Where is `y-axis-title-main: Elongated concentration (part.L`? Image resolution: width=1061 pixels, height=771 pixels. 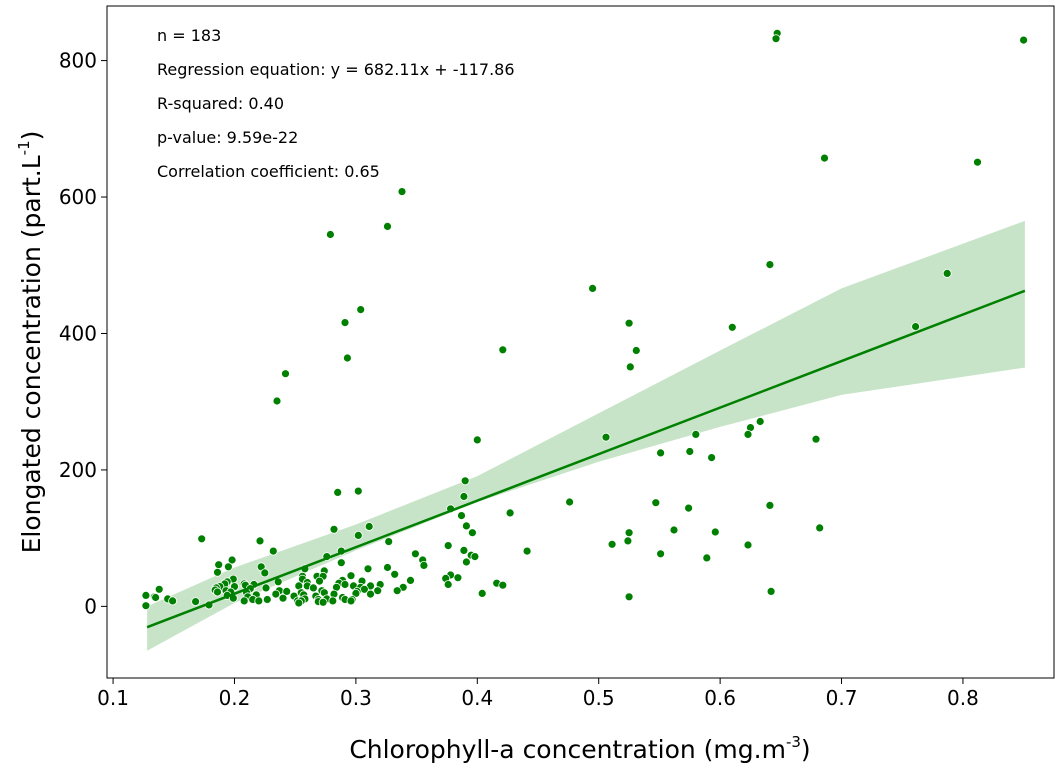 y-axis-title-main: Elongated concentration (part.L is located at coordinates (31, 354).